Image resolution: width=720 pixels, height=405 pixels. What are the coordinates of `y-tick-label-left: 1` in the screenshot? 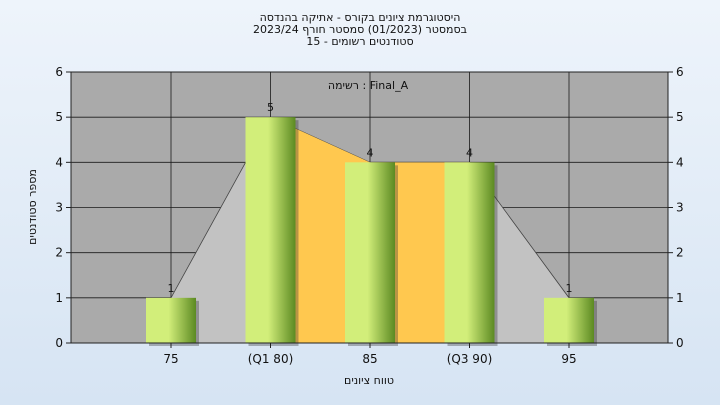 It's located at (59, 298).